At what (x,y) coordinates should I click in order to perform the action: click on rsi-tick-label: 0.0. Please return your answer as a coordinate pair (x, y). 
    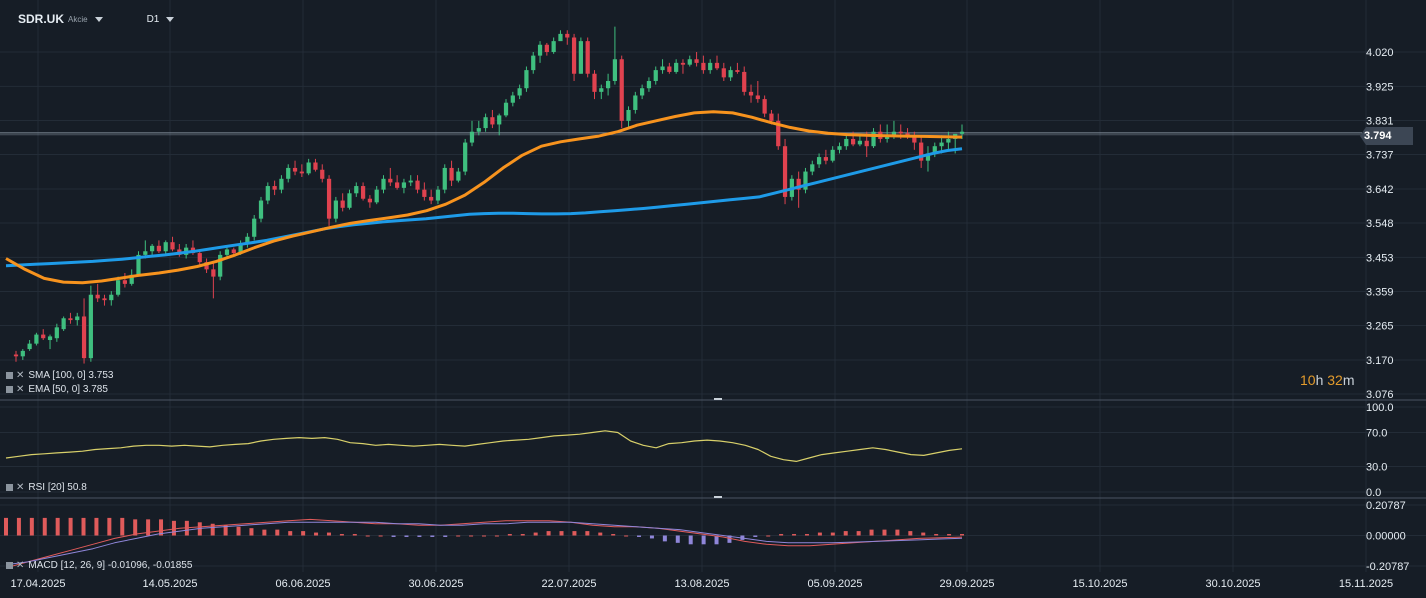
    Looking at the image, I should click on (1373, 493).